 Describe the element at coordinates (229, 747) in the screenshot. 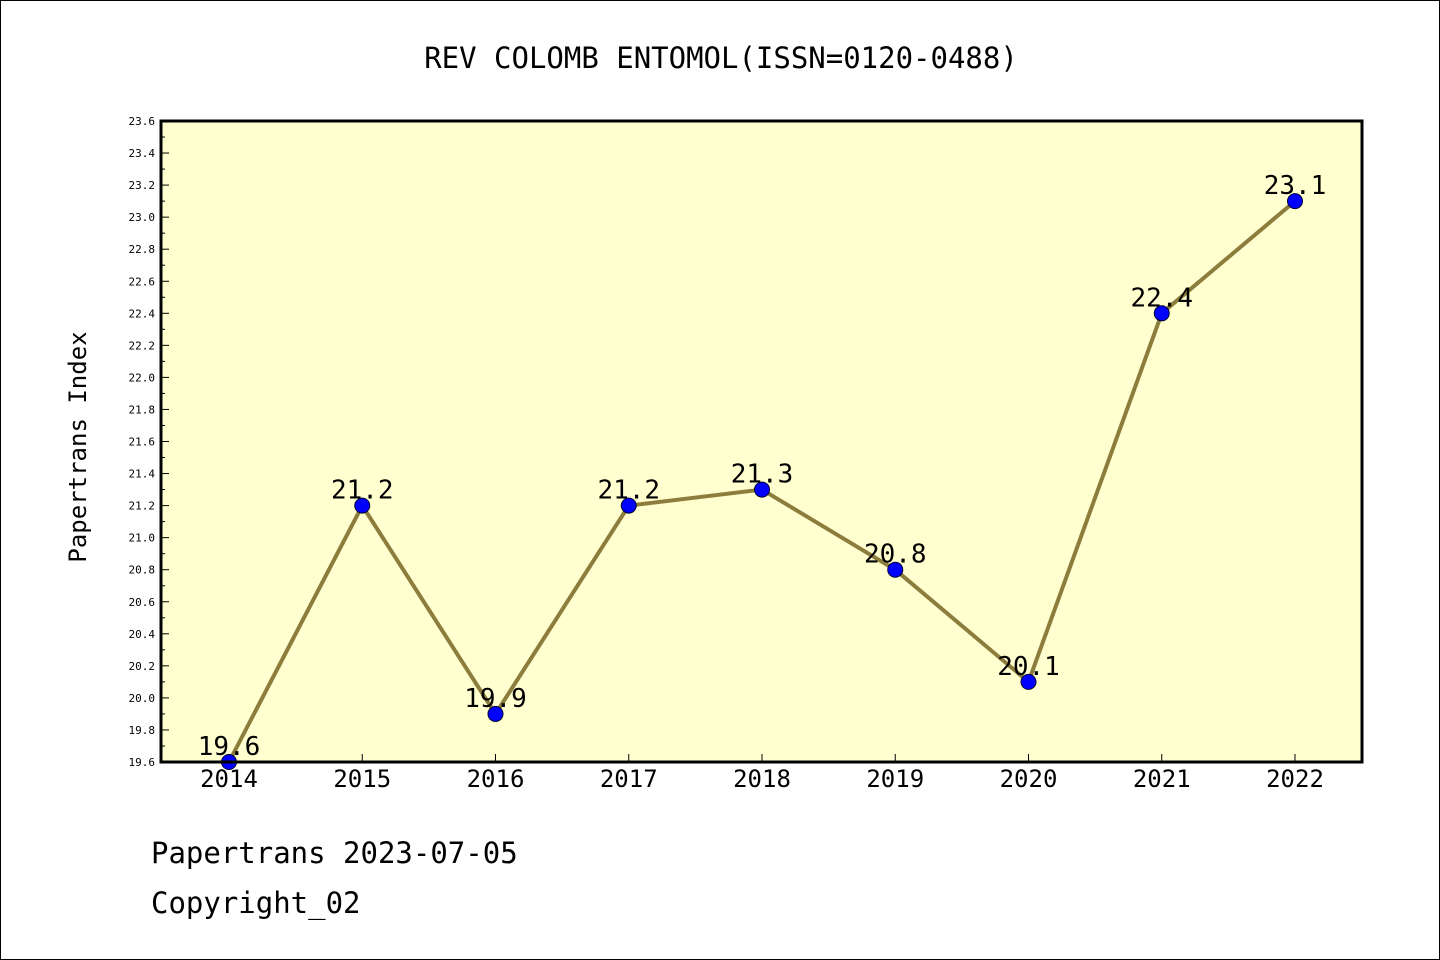

I see `data-label: 19.6` at that location.